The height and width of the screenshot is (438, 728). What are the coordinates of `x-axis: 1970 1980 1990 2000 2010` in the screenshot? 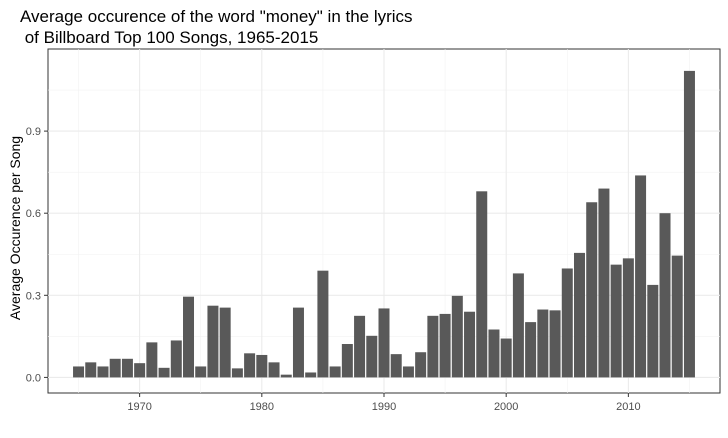 It's located at (384, 403).